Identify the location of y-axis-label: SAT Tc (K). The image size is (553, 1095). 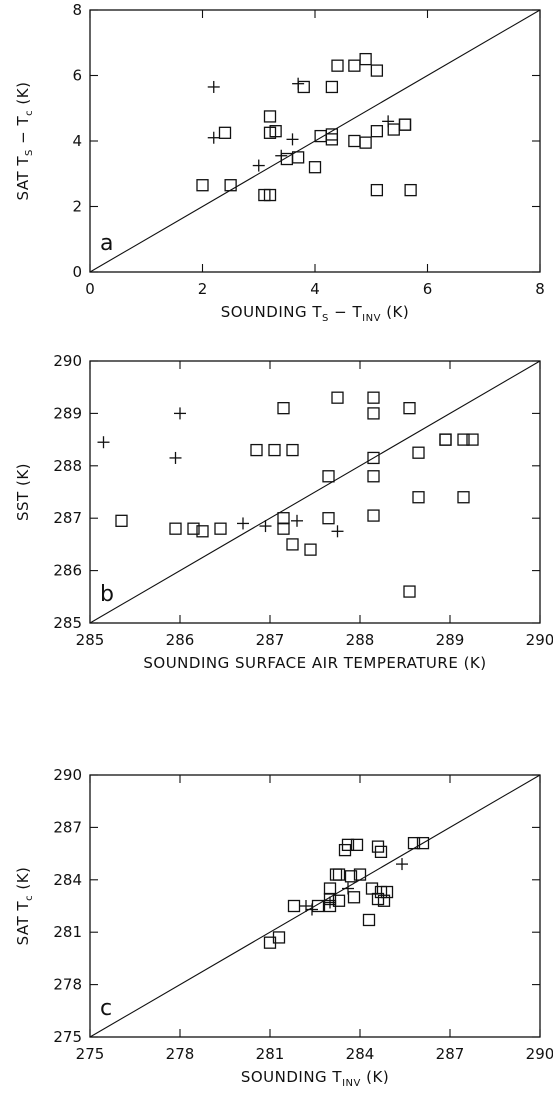
(24, 906).